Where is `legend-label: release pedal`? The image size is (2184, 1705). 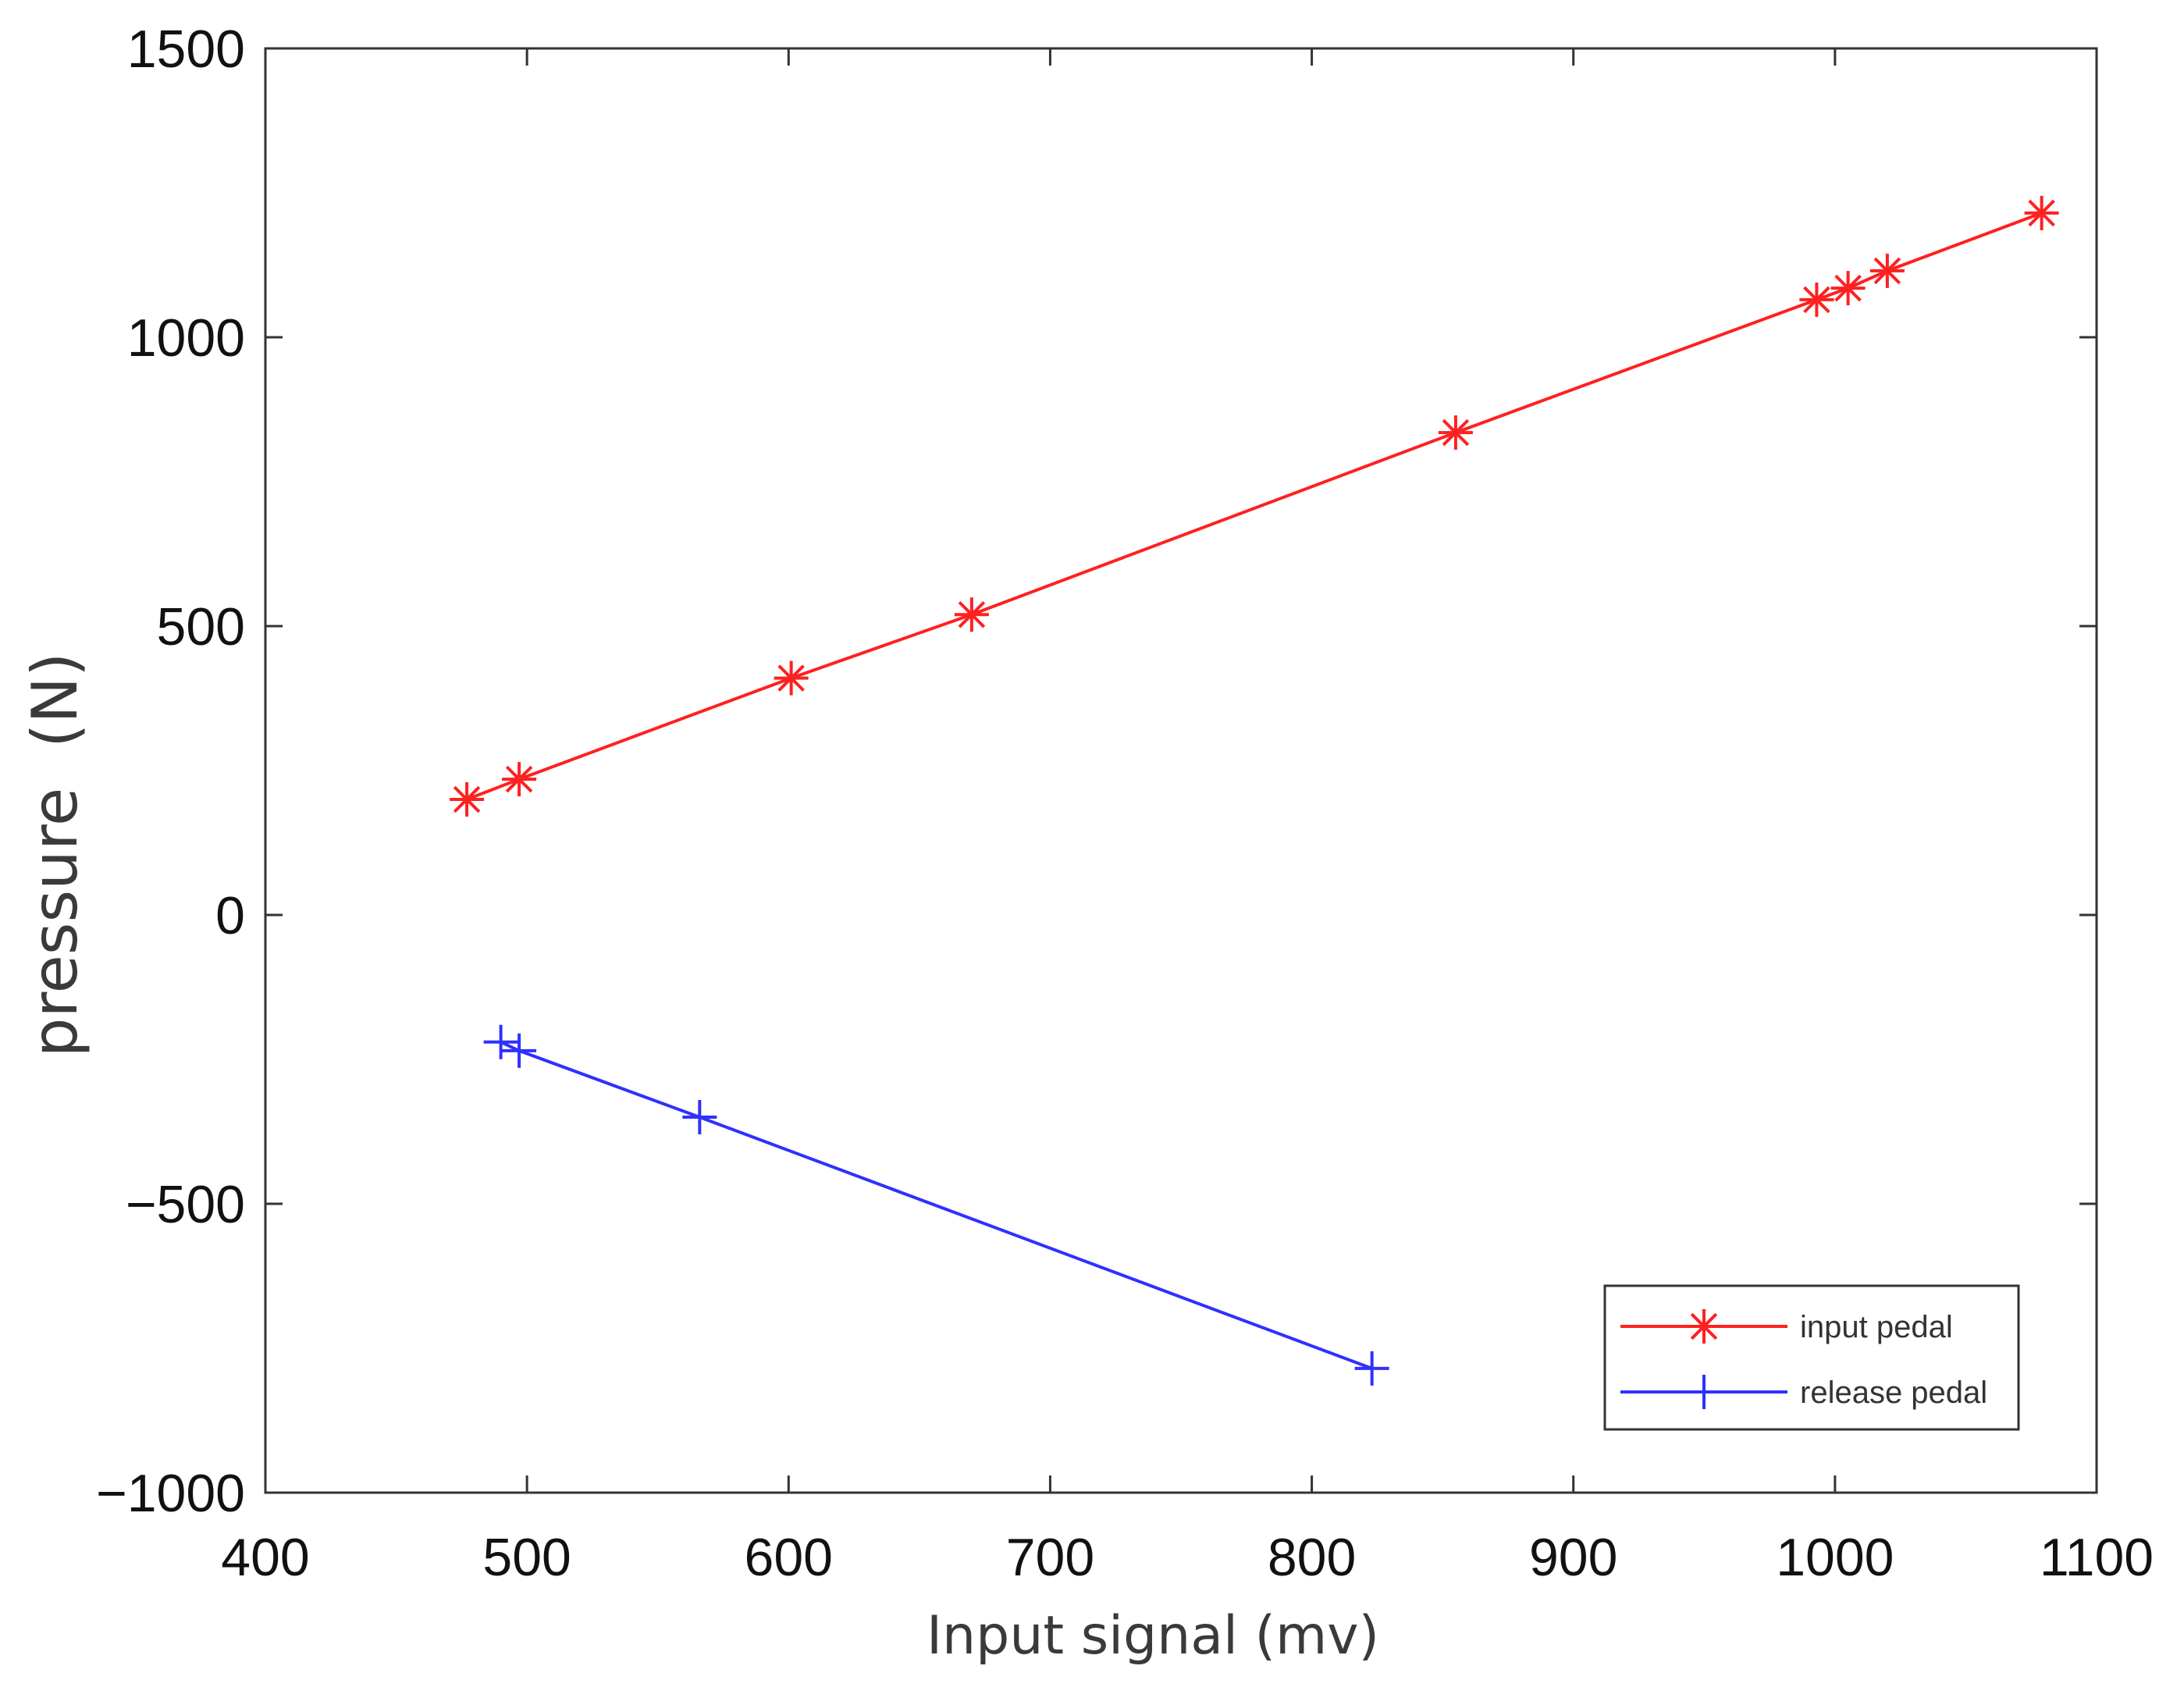
legend-label: release pedal is located at coordinates (1893, 1393).